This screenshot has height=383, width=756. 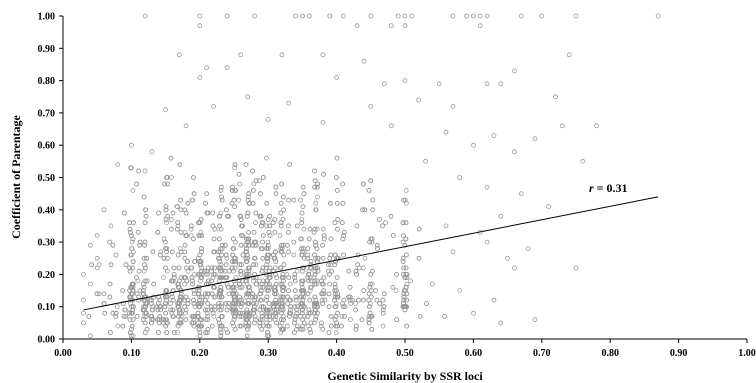 What do you see at coordinates (610, 353) in the screenshot?
I see `x-tick-label: 0.80` at bounding box center [610, 353].